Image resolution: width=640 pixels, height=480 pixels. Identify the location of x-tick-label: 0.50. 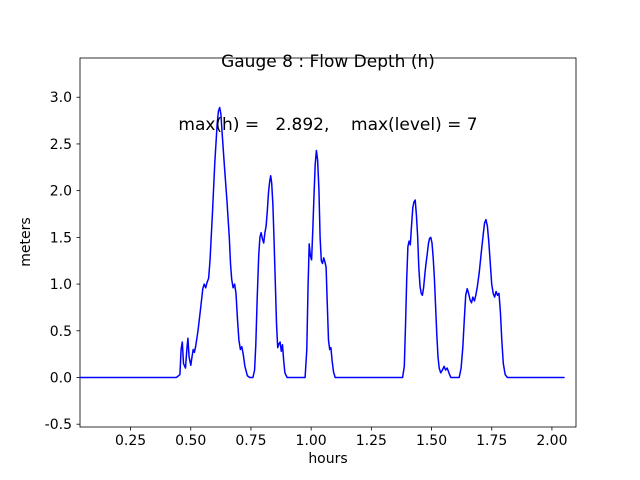
(190, 441).